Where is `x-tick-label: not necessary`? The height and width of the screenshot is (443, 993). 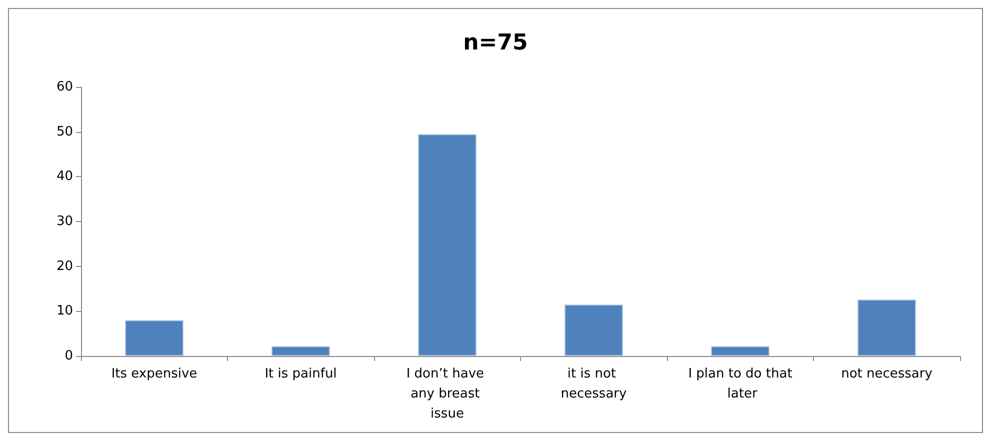
x-tick-label: not necessary is located at coordinates (887, 374).